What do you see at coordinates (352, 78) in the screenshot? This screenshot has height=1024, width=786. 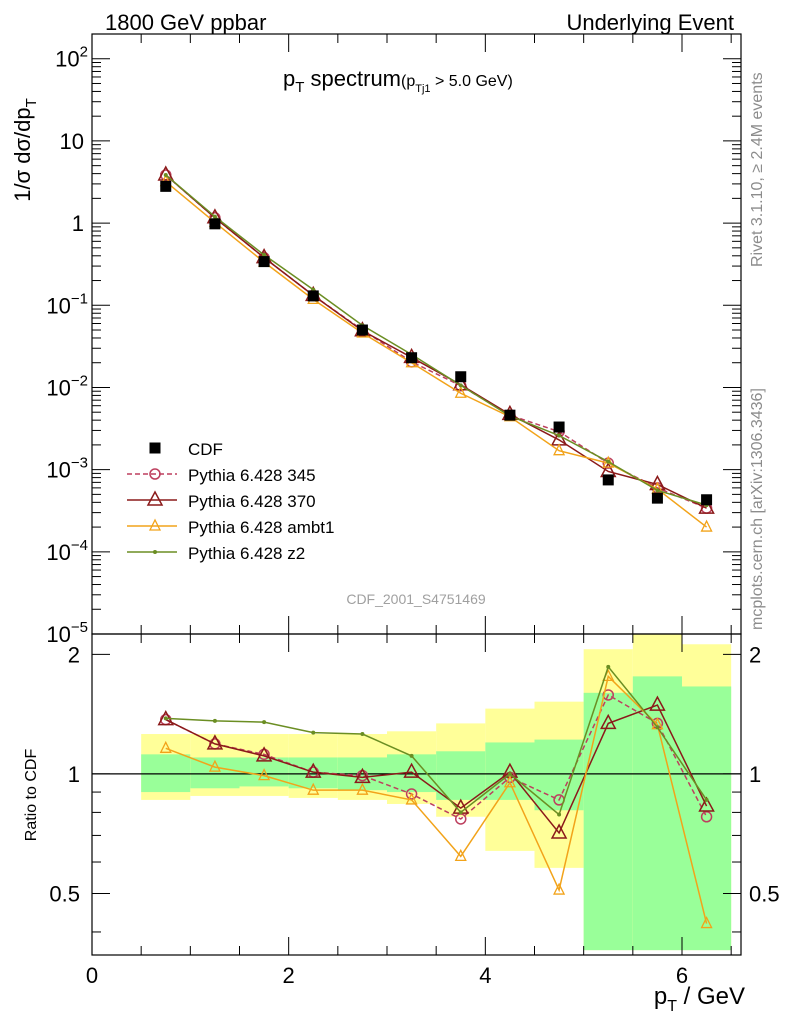 I see `panel-title-rest: spectrum` at bounding box center [352, 78].